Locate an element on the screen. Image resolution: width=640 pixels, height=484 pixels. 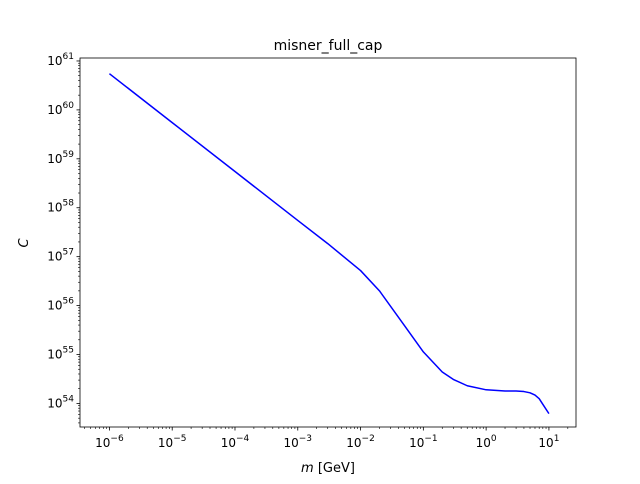
x-tick-label: 10⁻⁶ is located at coordinates (109, 442).